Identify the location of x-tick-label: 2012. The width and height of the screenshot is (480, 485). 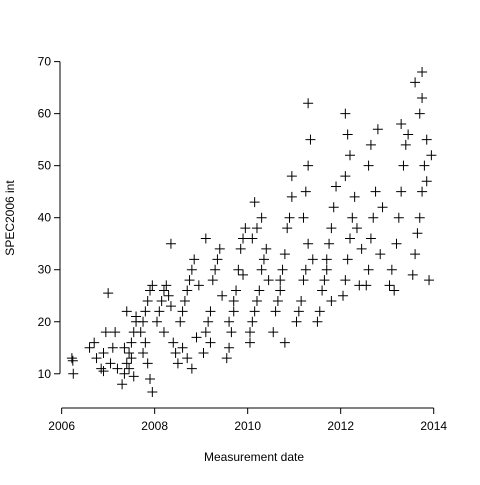
(340, 426).